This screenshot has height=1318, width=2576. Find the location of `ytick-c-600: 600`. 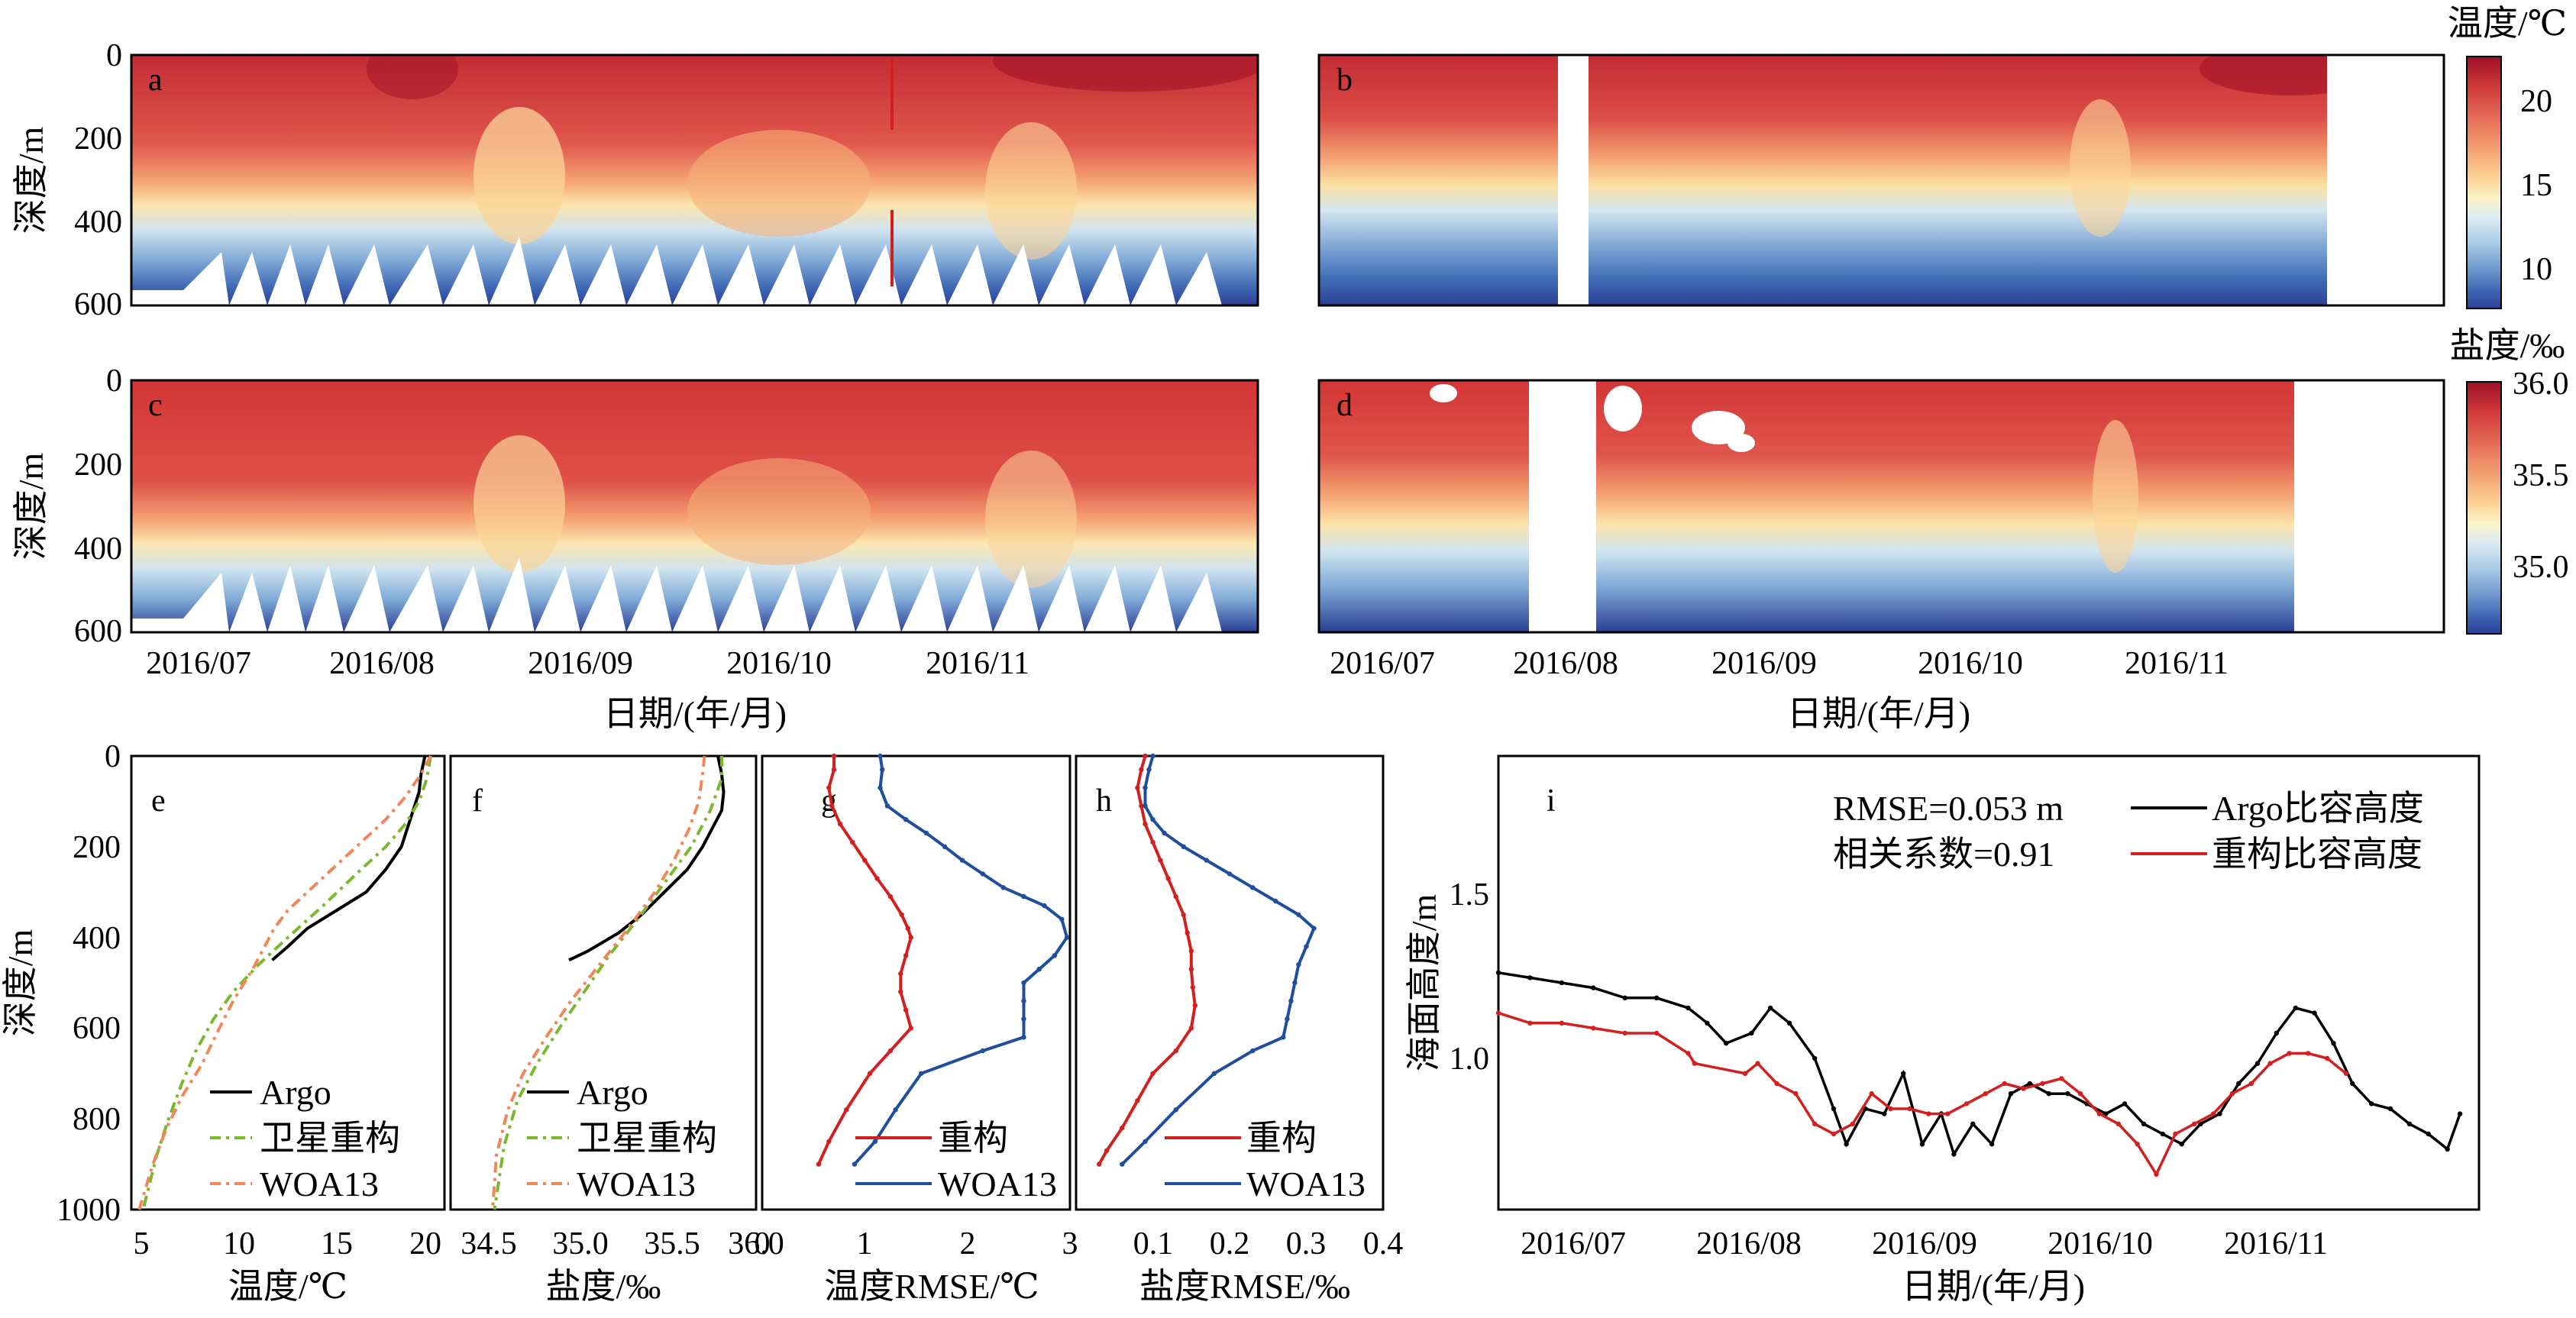

ytick-c-600: 600 is located at coordinates (98, 632).